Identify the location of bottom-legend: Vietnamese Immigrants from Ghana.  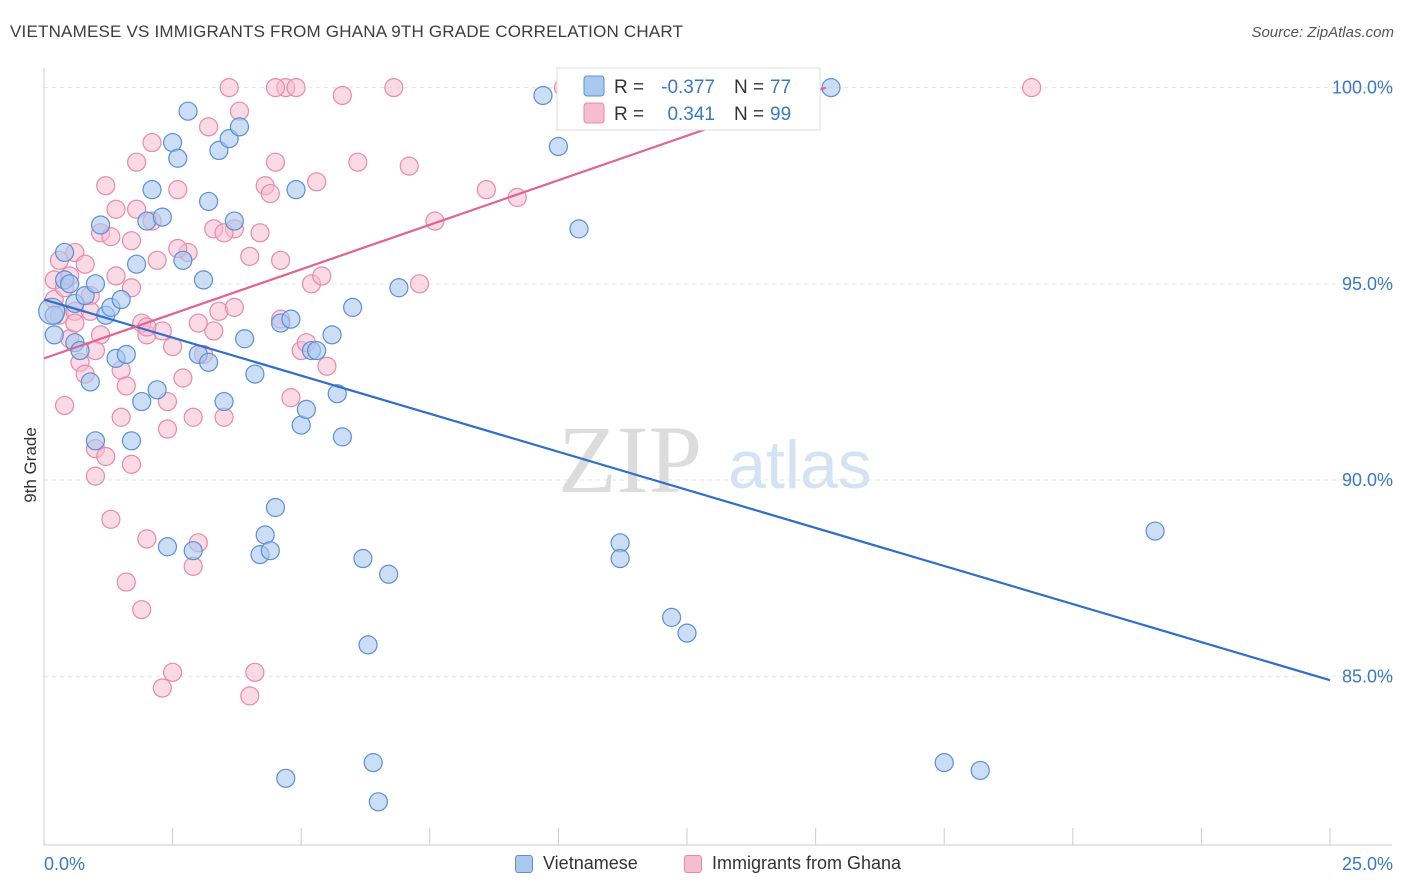
(703, 865).